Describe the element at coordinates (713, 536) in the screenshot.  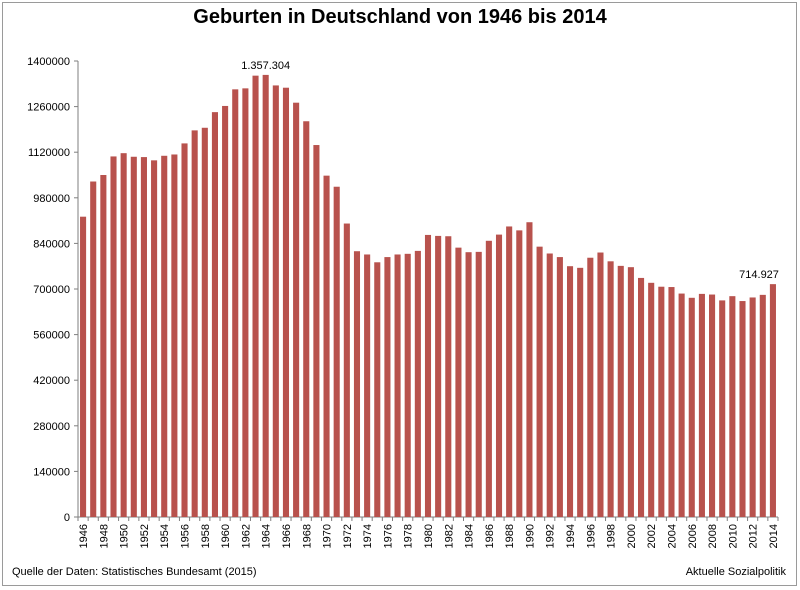
I see `x-tick-label: 2008` at that location.